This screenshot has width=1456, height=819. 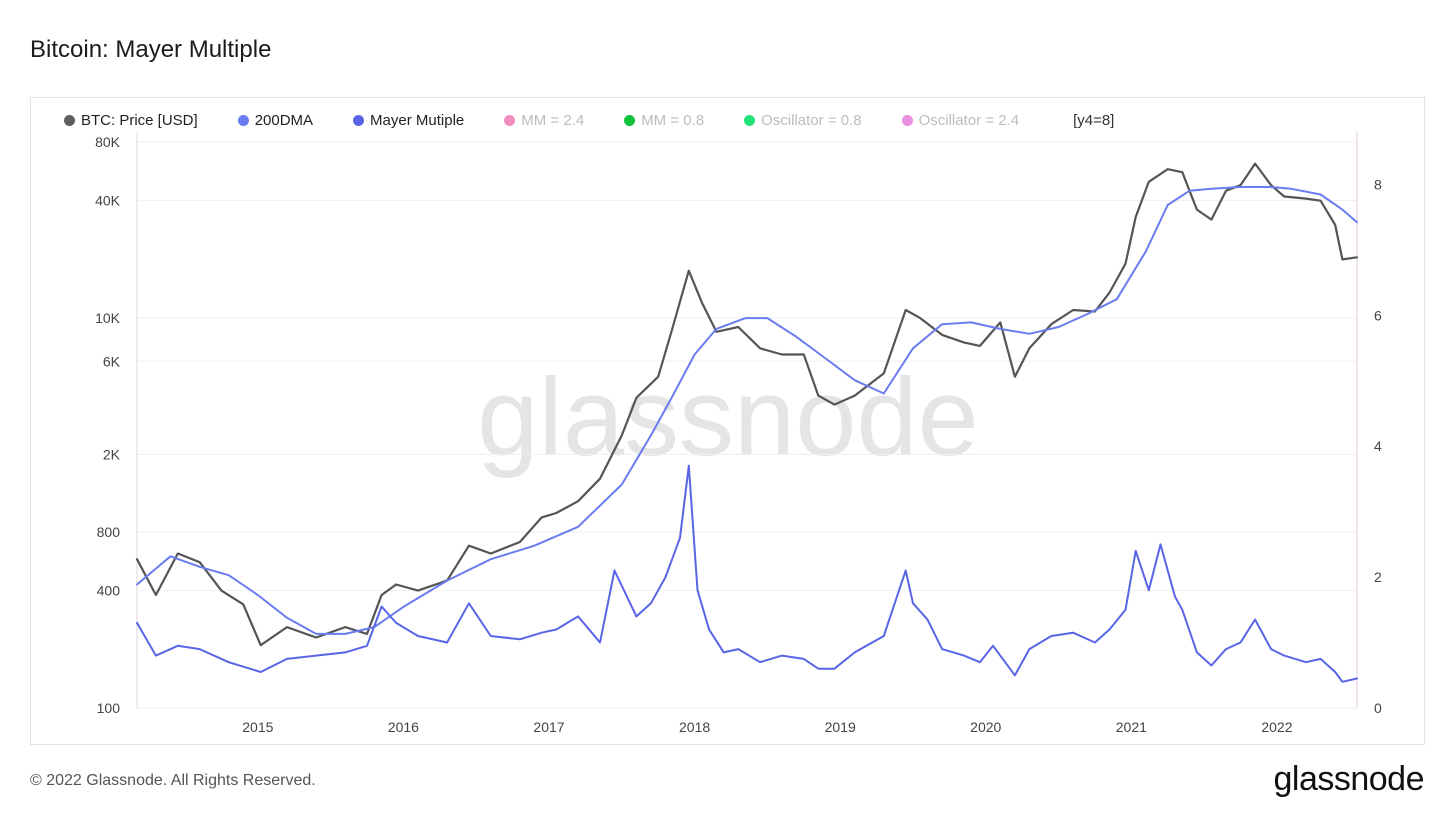 I want to click on x-tick-label: 2017, so click(x=548, y=727).